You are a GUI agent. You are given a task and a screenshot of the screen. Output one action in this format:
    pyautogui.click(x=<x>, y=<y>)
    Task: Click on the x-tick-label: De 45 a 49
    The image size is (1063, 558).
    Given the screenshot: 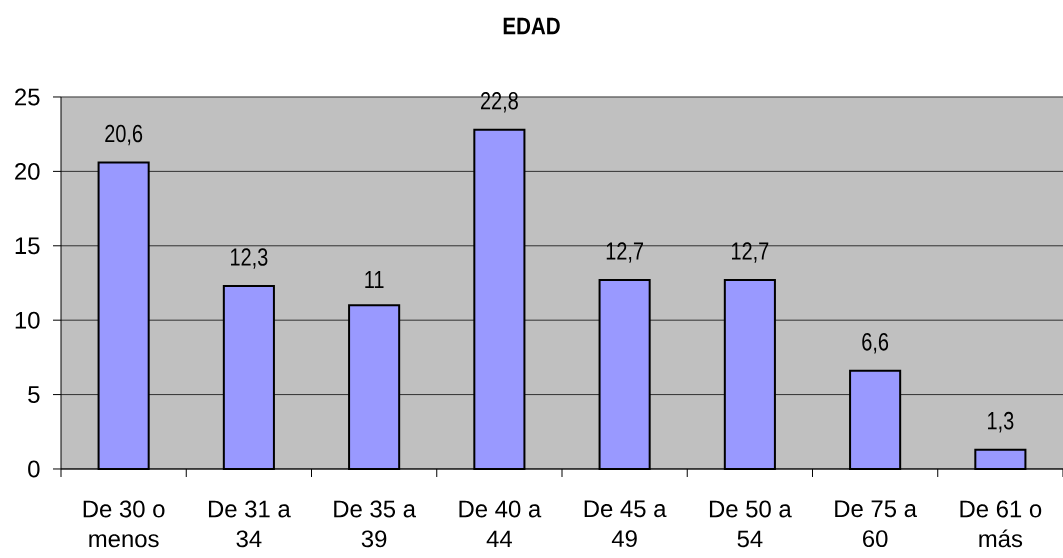 What is the action you would take?
    pyautogui.click(x=625, y=524)
    